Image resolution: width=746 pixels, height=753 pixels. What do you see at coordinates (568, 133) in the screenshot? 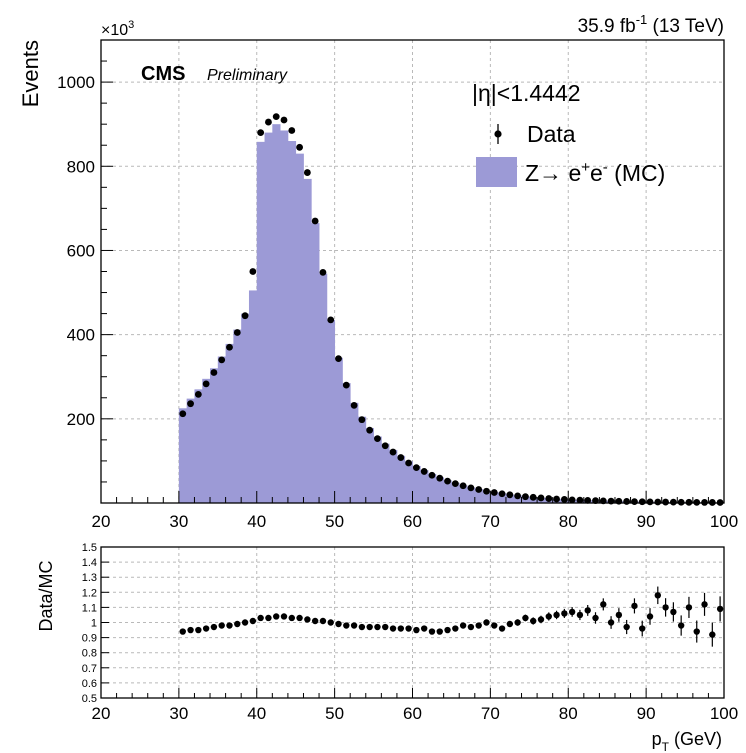
I see `legend: |η|<1.4442 Data Z→ e+e- (MC)` at bounding box center [568, 133].